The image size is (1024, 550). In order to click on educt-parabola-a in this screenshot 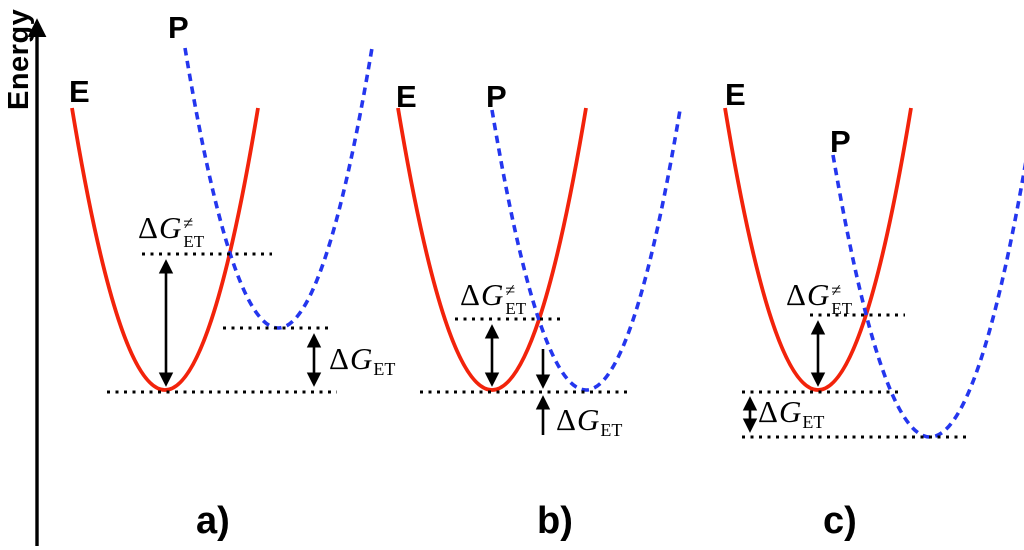, I will do `click(165, 249)`.